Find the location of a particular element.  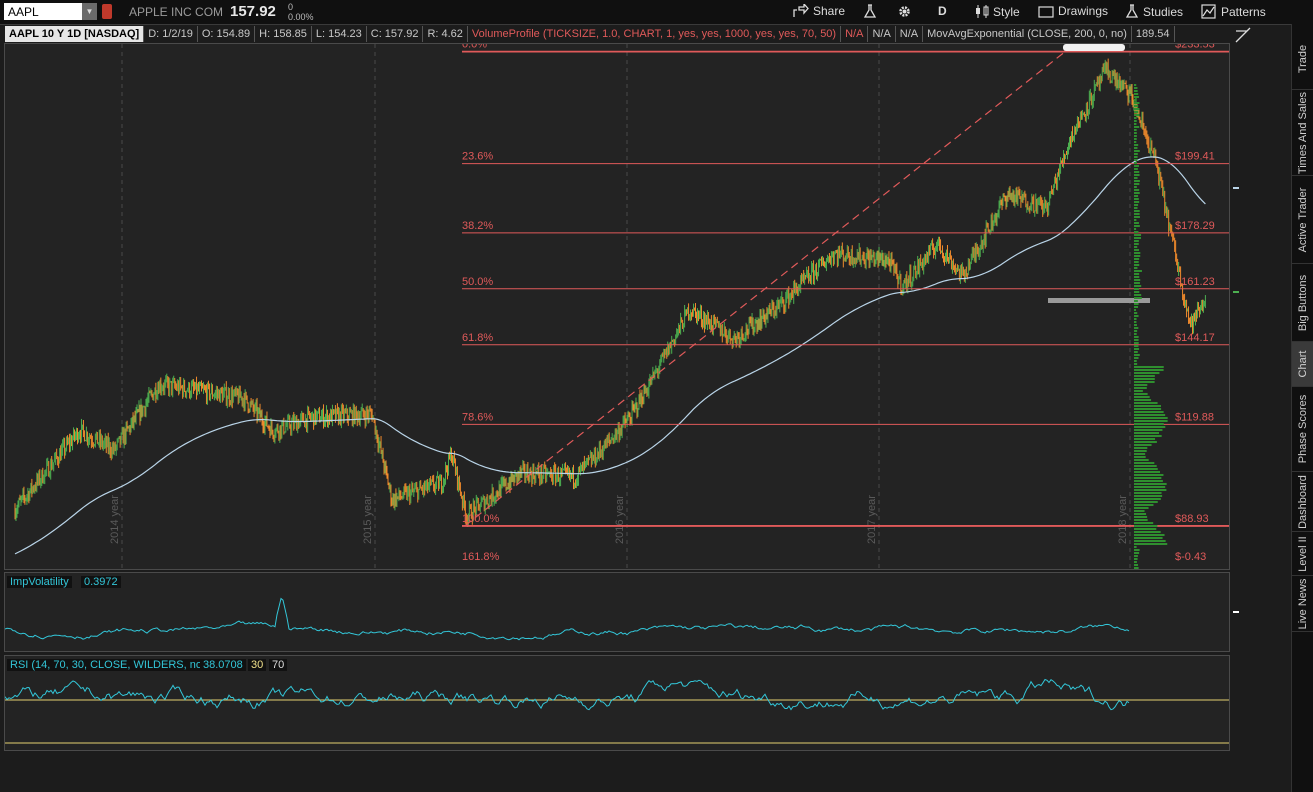

flask-button is located at coordinates (872, 12).